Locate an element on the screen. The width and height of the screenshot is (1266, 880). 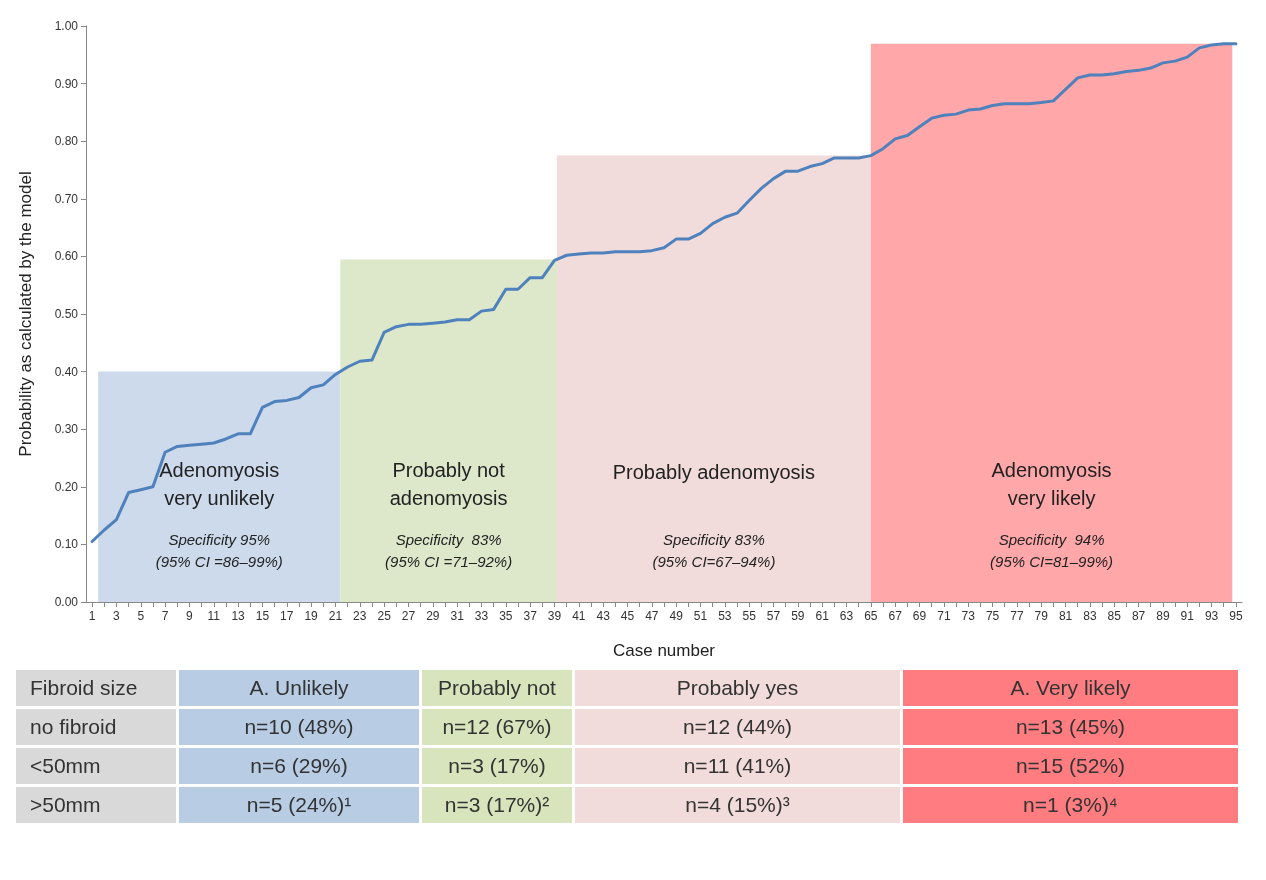
text: n=13 (45%) is located at coordinates (1070, 727).